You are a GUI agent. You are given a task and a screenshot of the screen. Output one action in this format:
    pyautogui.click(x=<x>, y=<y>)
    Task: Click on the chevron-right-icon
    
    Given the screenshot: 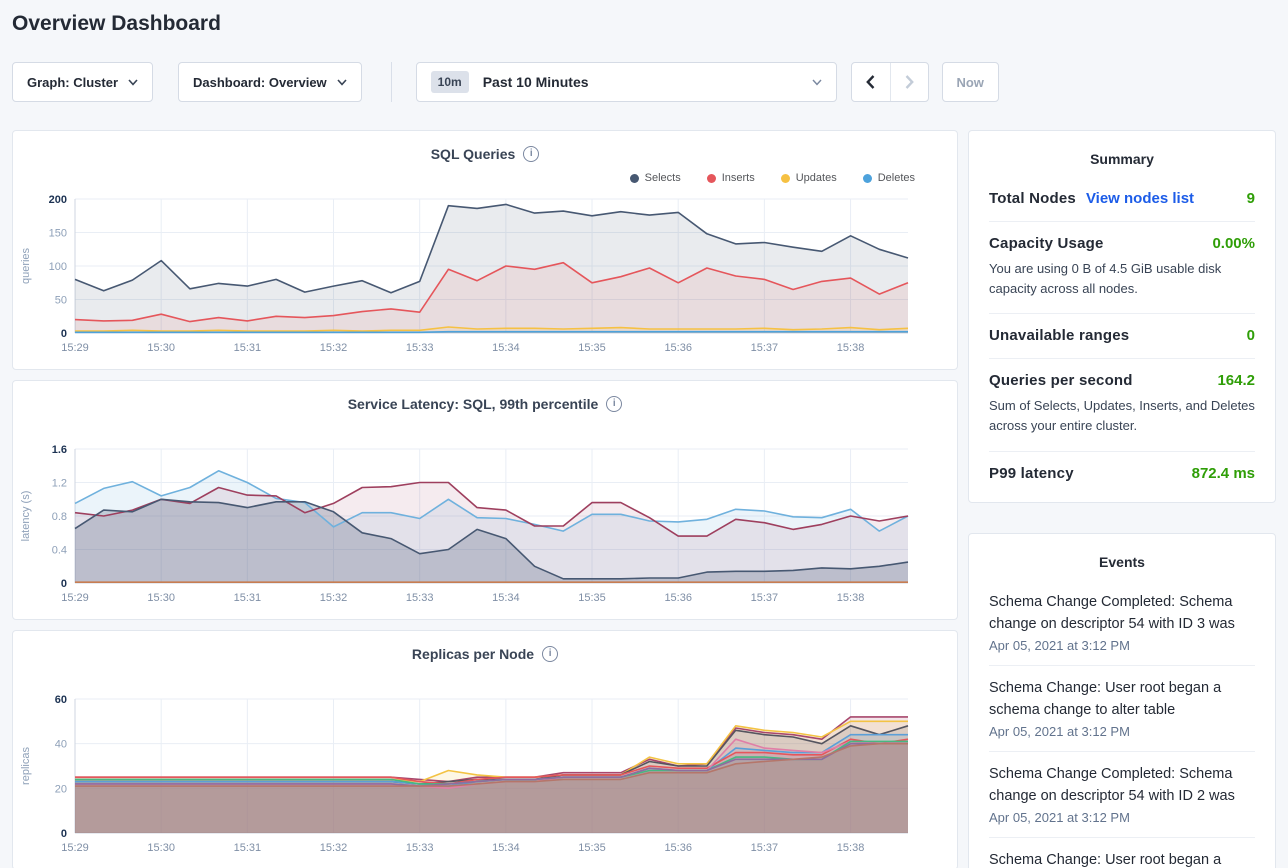 What is the action you would take?
    pyautogui.click(x=909, y=82)
    